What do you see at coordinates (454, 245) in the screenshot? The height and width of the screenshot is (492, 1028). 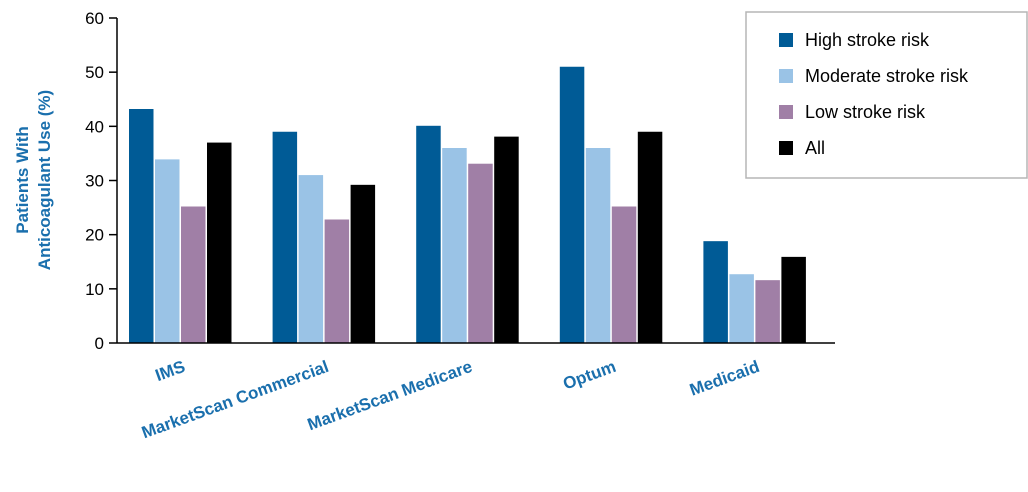 I see `bar-marketscan-medicare-moderate-stroke-risk` at bounding box center [454, 245].